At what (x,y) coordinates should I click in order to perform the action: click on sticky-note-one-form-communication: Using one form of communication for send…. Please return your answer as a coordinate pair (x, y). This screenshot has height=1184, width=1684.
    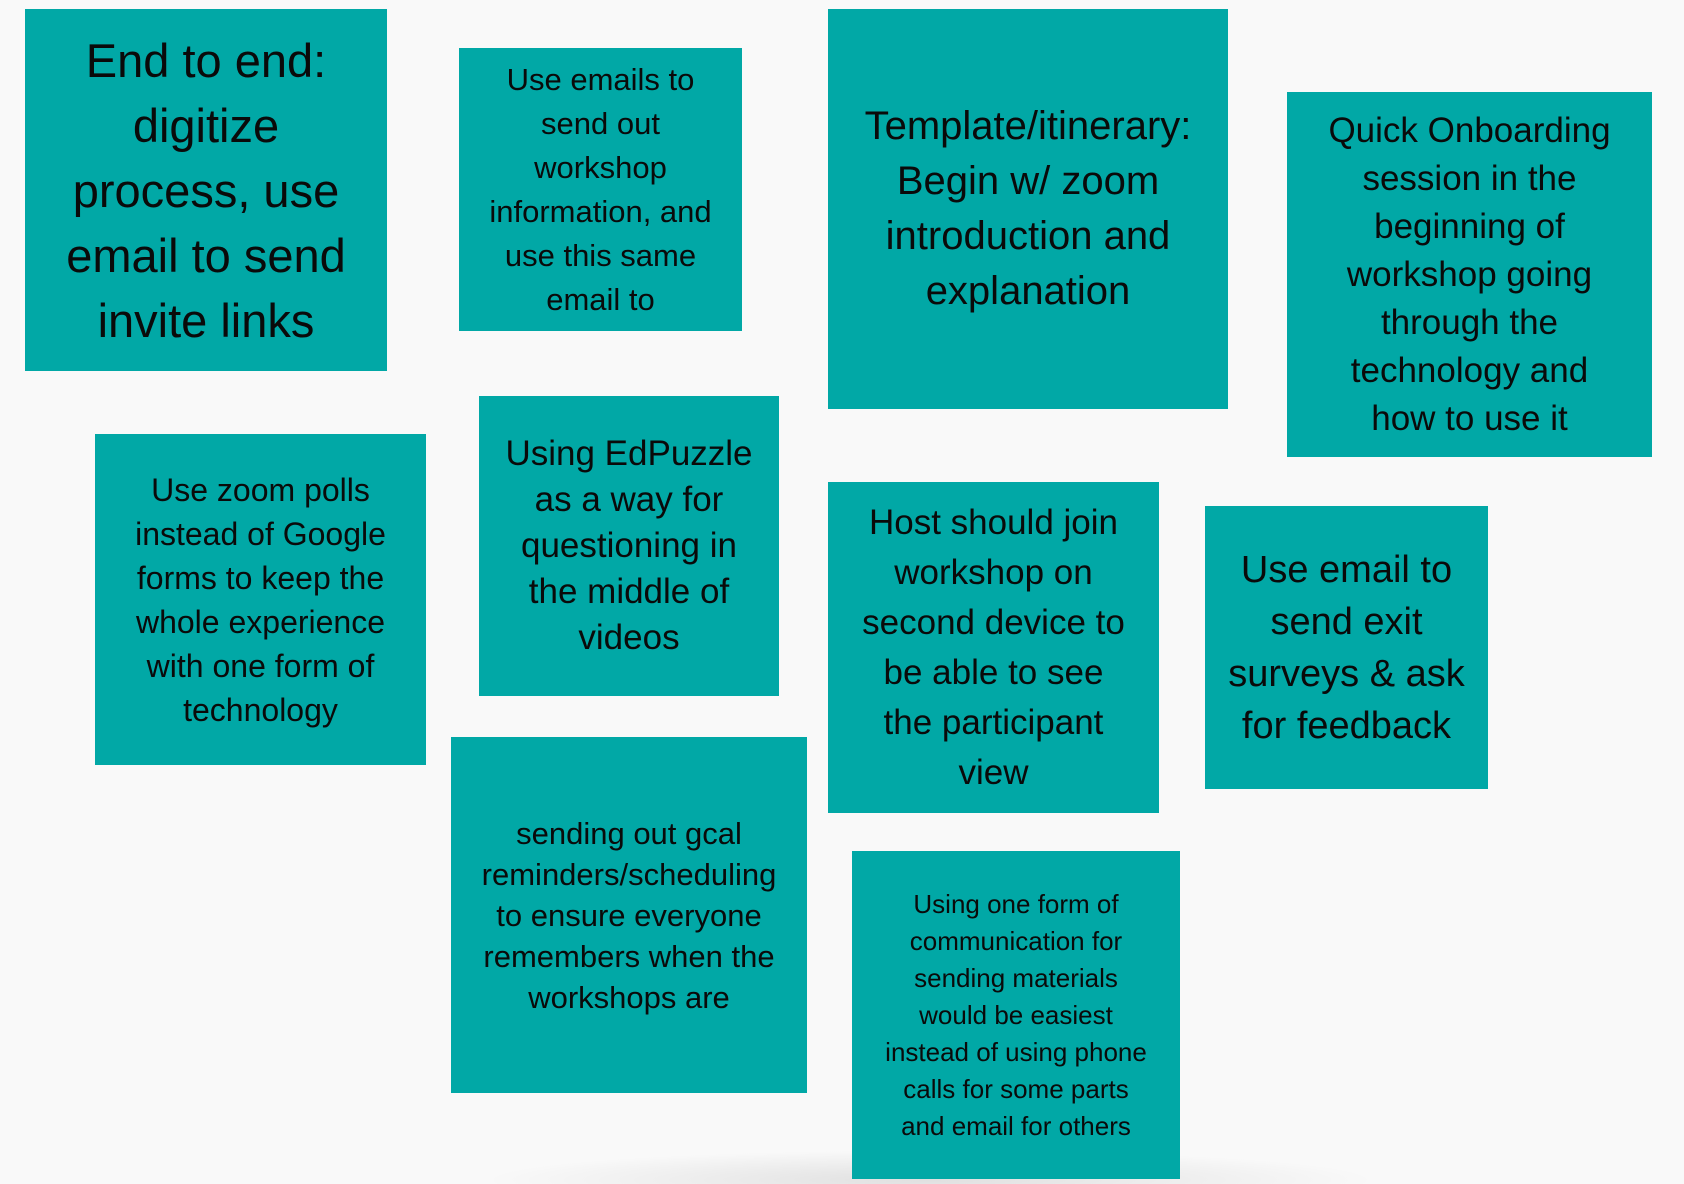
    Looking at the image, I should click on (1016, 1015).